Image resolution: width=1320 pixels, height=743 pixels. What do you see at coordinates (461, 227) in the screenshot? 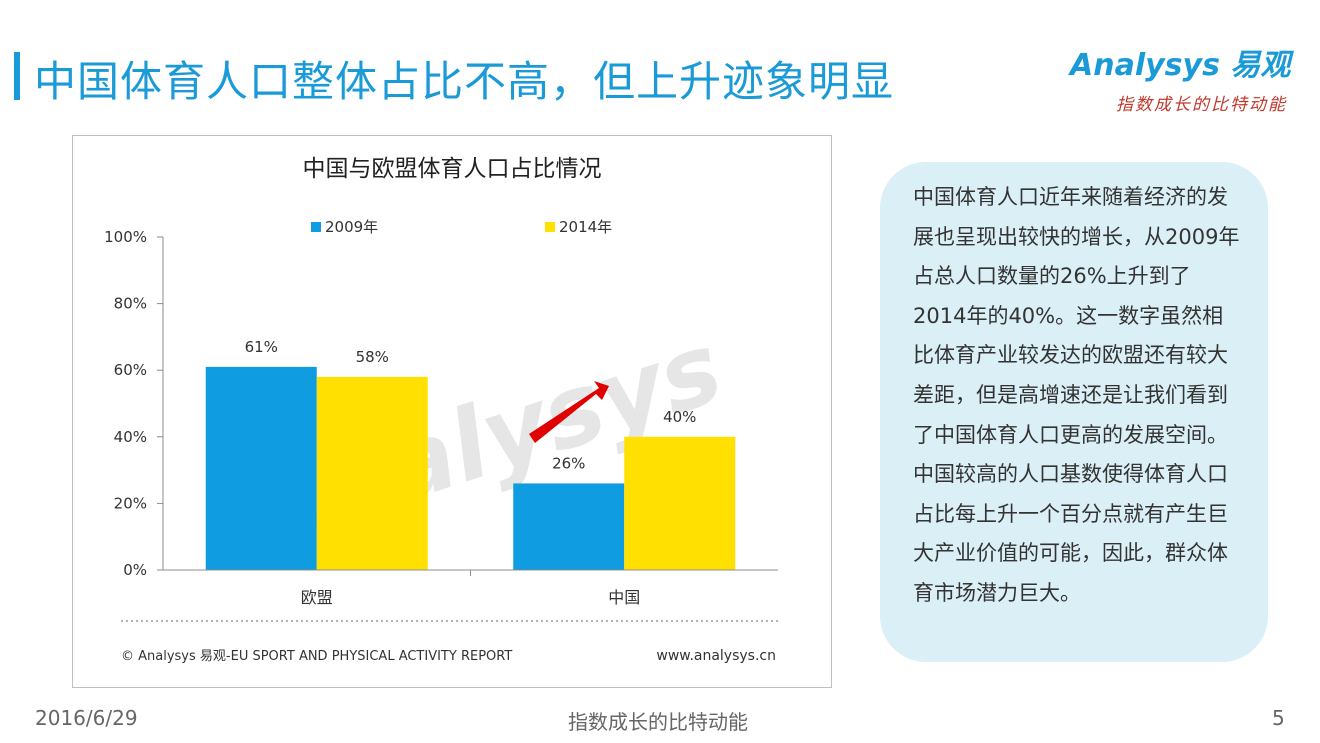
I see `chart-legend: 2009年 2014年` at bounding box center [461, 227].